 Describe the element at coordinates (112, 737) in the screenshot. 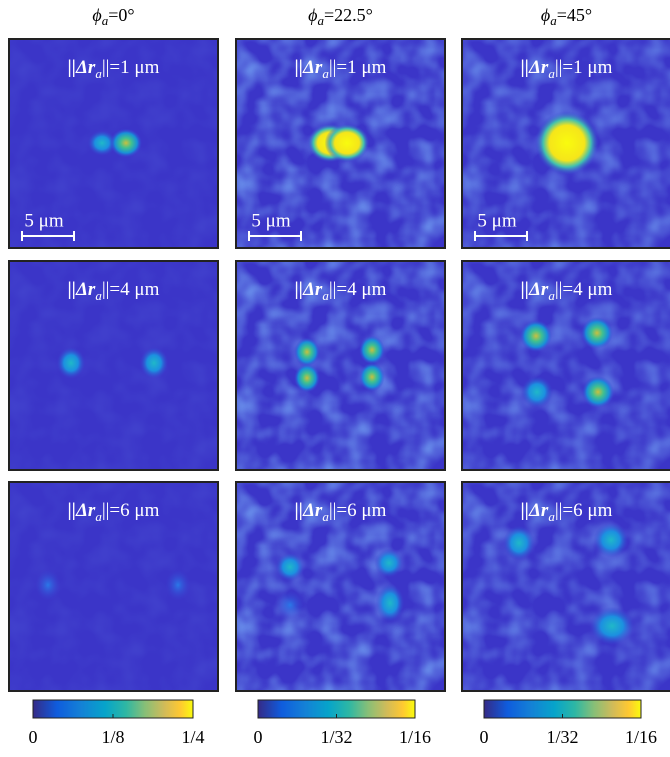

I see `colorbar-tick-label: 1/8` at that location.